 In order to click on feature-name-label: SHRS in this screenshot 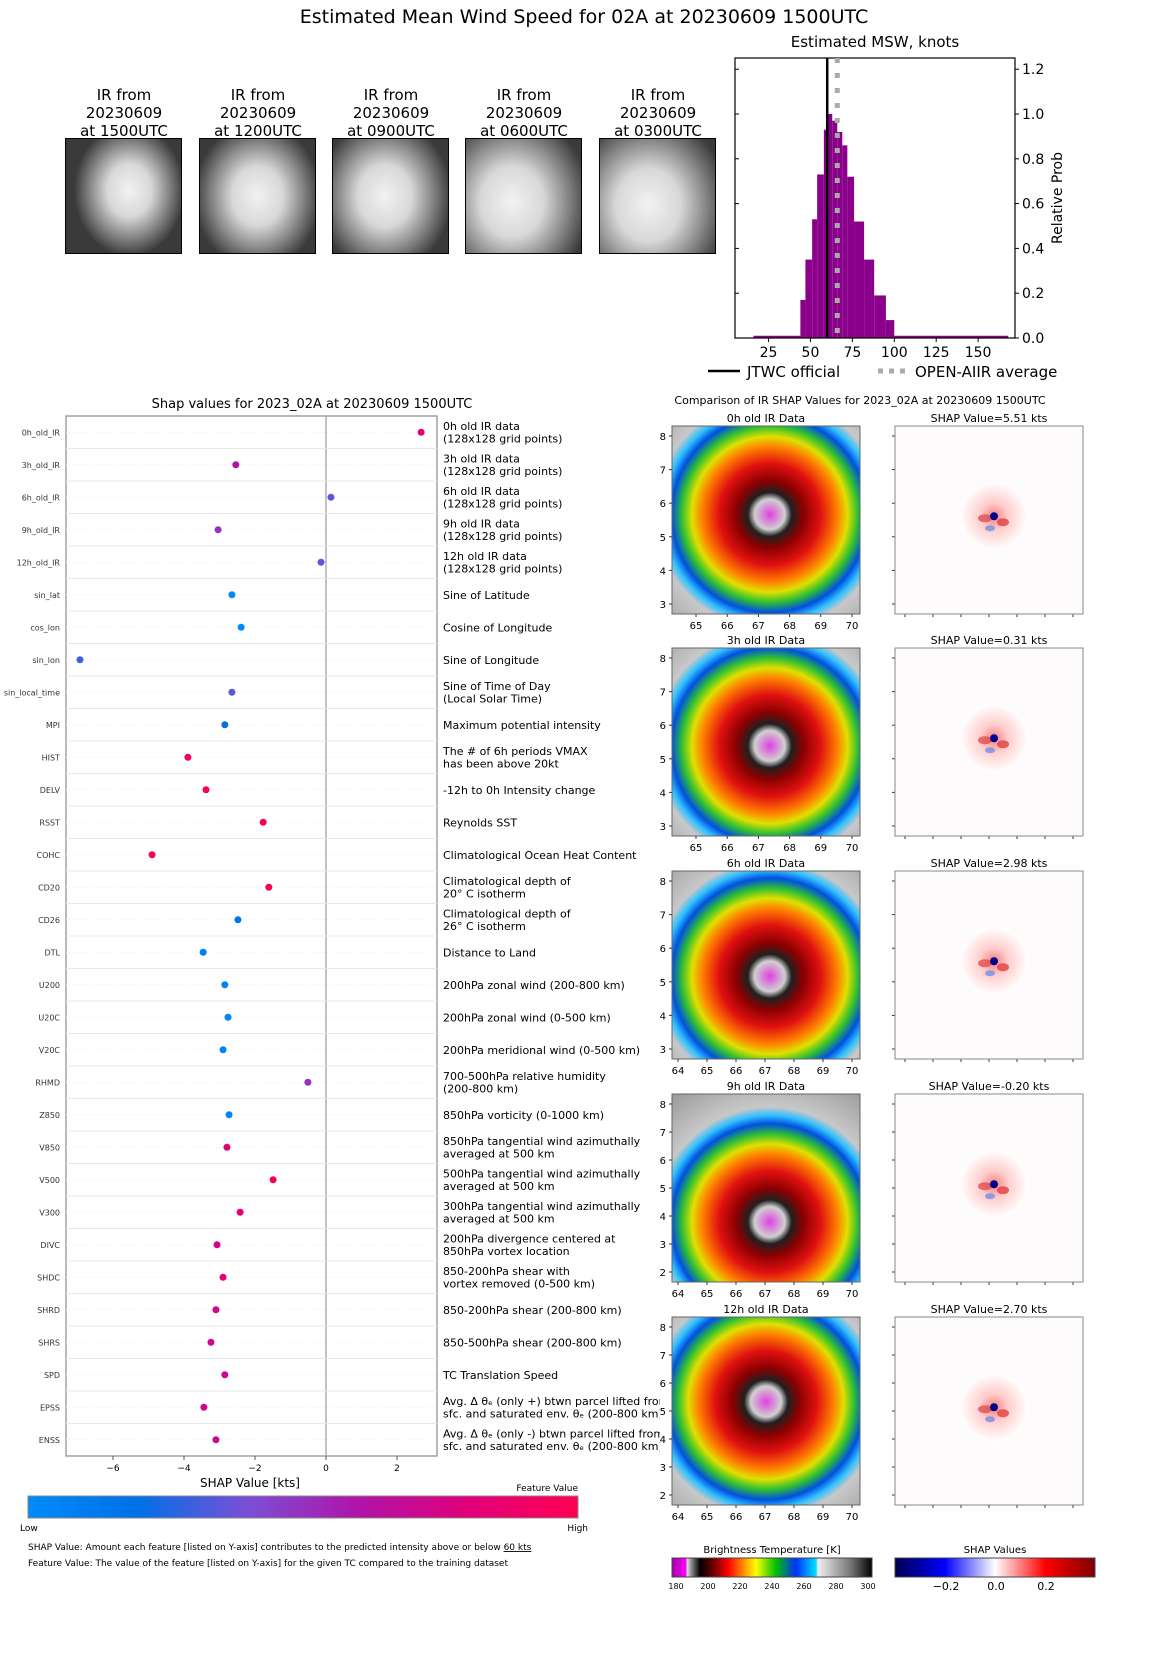, I will do `click(49, 1342)`.